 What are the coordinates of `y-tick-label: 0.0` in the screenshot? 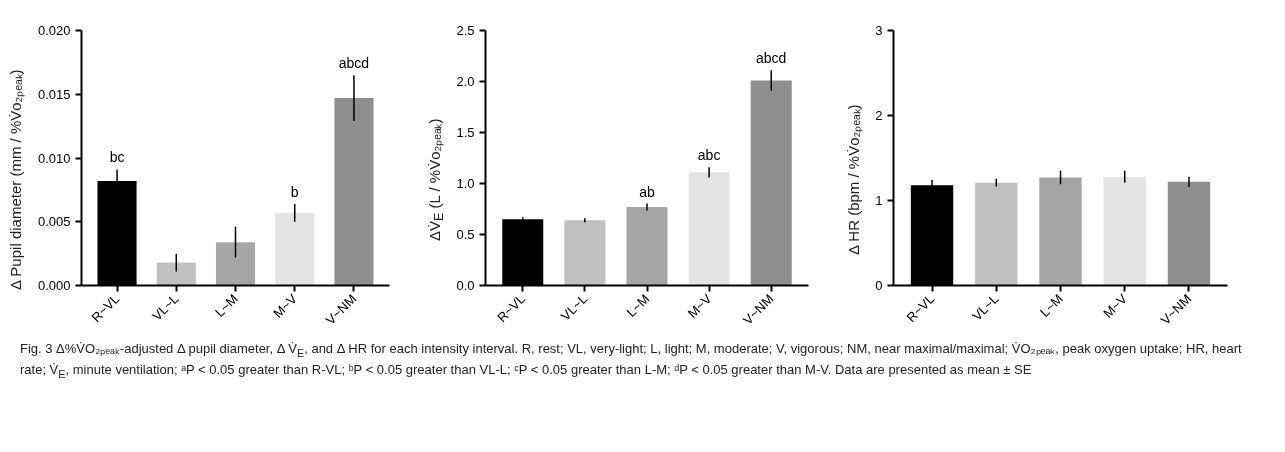 It's located at (465, 285).